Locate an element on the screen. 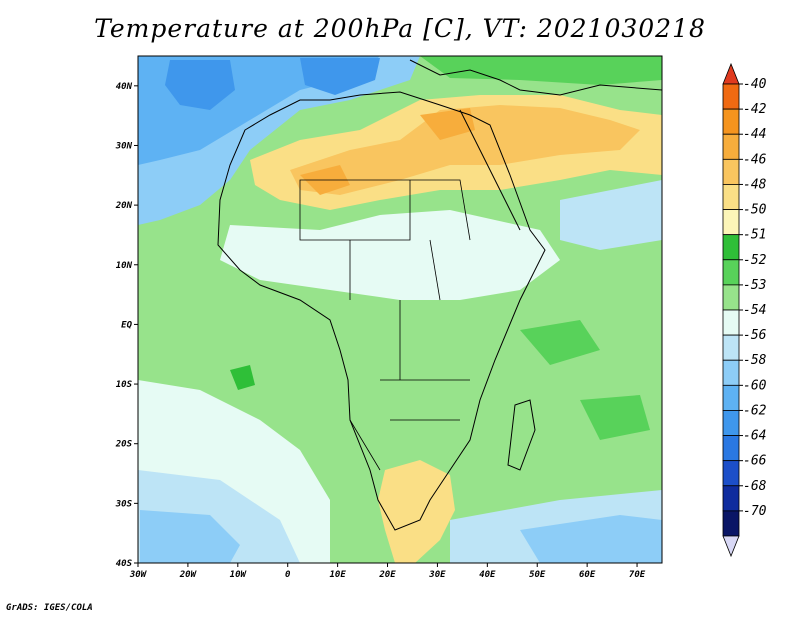 Image resolution: width=800 pixels, height=618 pixels. lon-tick-label: 70E is located at coordinates (637, 575).